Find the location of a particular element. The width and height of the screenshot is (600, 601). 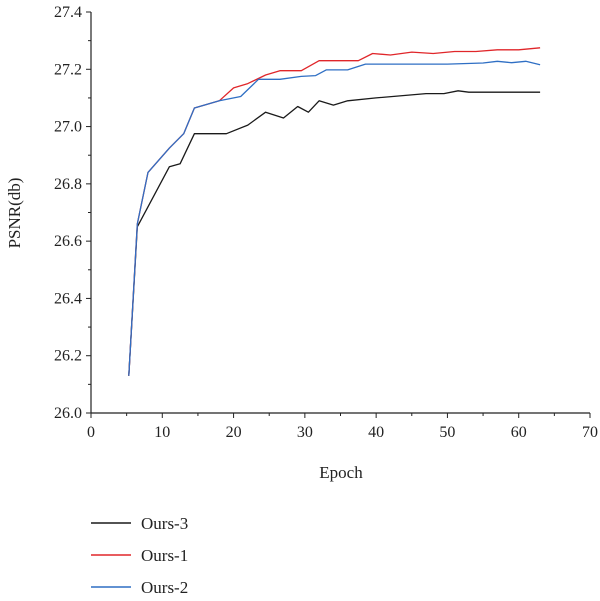

legend: Ours-3 Ours-1 Ours-2 is located at coordinates (139, 555).